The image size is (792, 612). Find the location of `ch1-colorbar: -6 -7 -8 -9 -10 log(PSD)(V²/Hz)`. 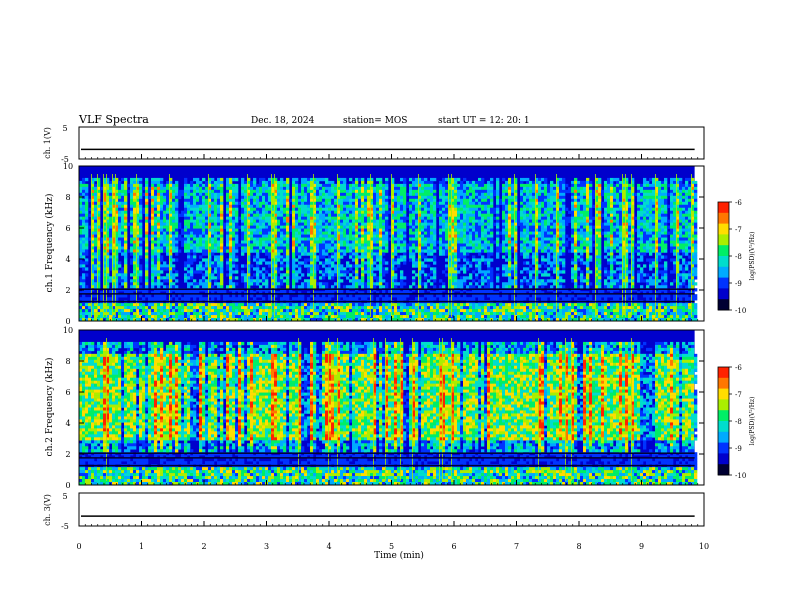

ch1-colorbar: -6 -7 -8 -9 -10 log(PSD)(V²/Hz) is located at coordinates (736, 257).